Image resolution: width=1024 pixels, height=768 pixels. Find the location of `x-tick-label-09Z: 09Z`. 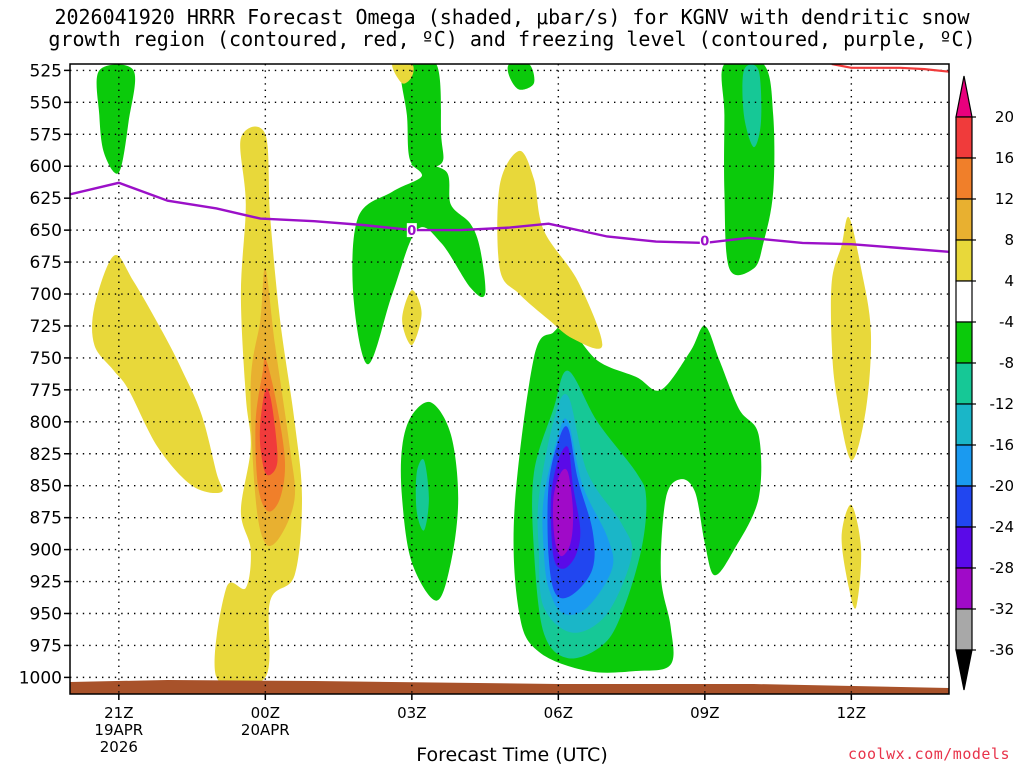

x-tick-label-09Z: 09Z is located at coordinates (704, 713).